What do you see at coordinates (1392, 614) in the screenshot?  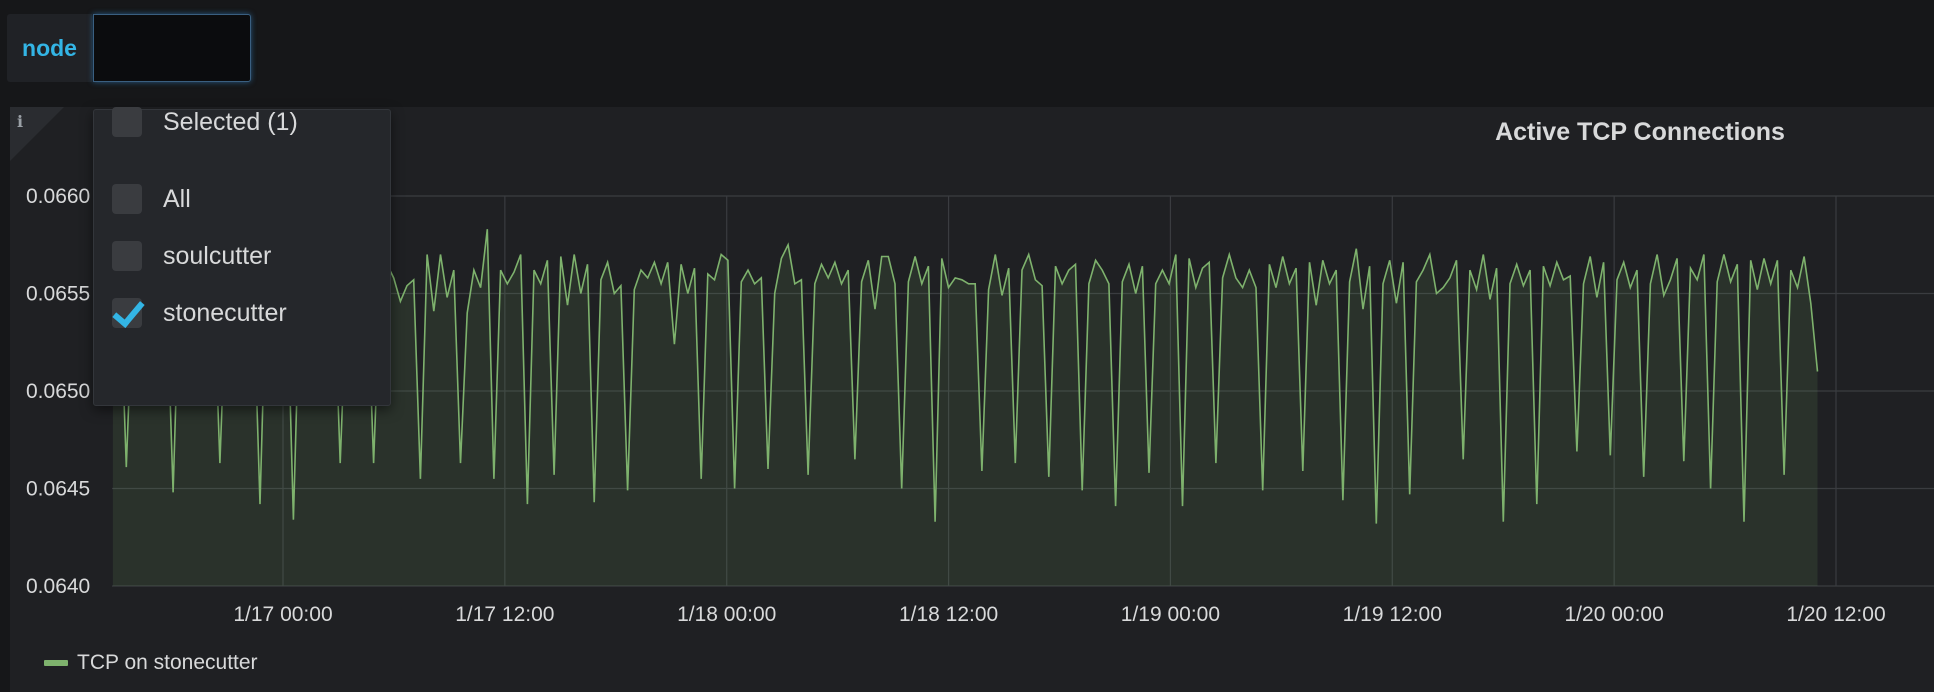 I see `x-tick-label: 1/19 12:00` at bounding box center [1392, 614].